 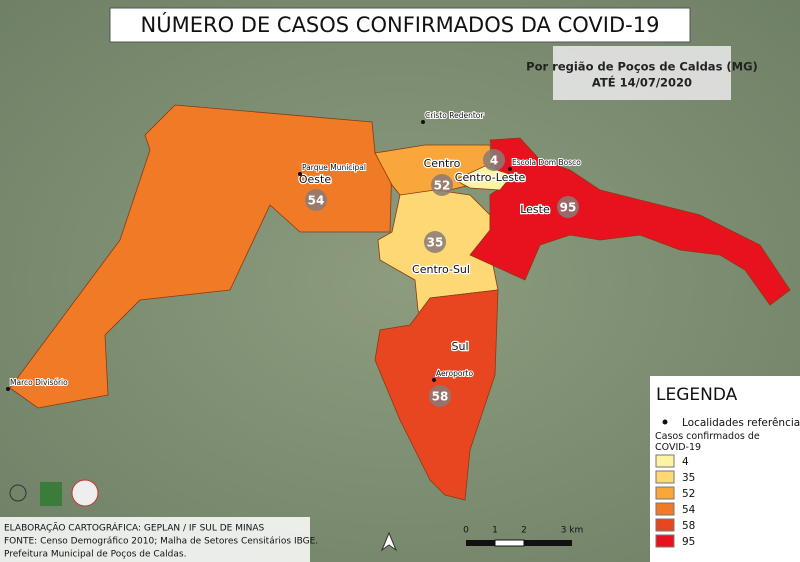 What do you see at coordinates (535, 209) in the screenshot?
I see `region-name: Leste` at bounding box center [535, 209].